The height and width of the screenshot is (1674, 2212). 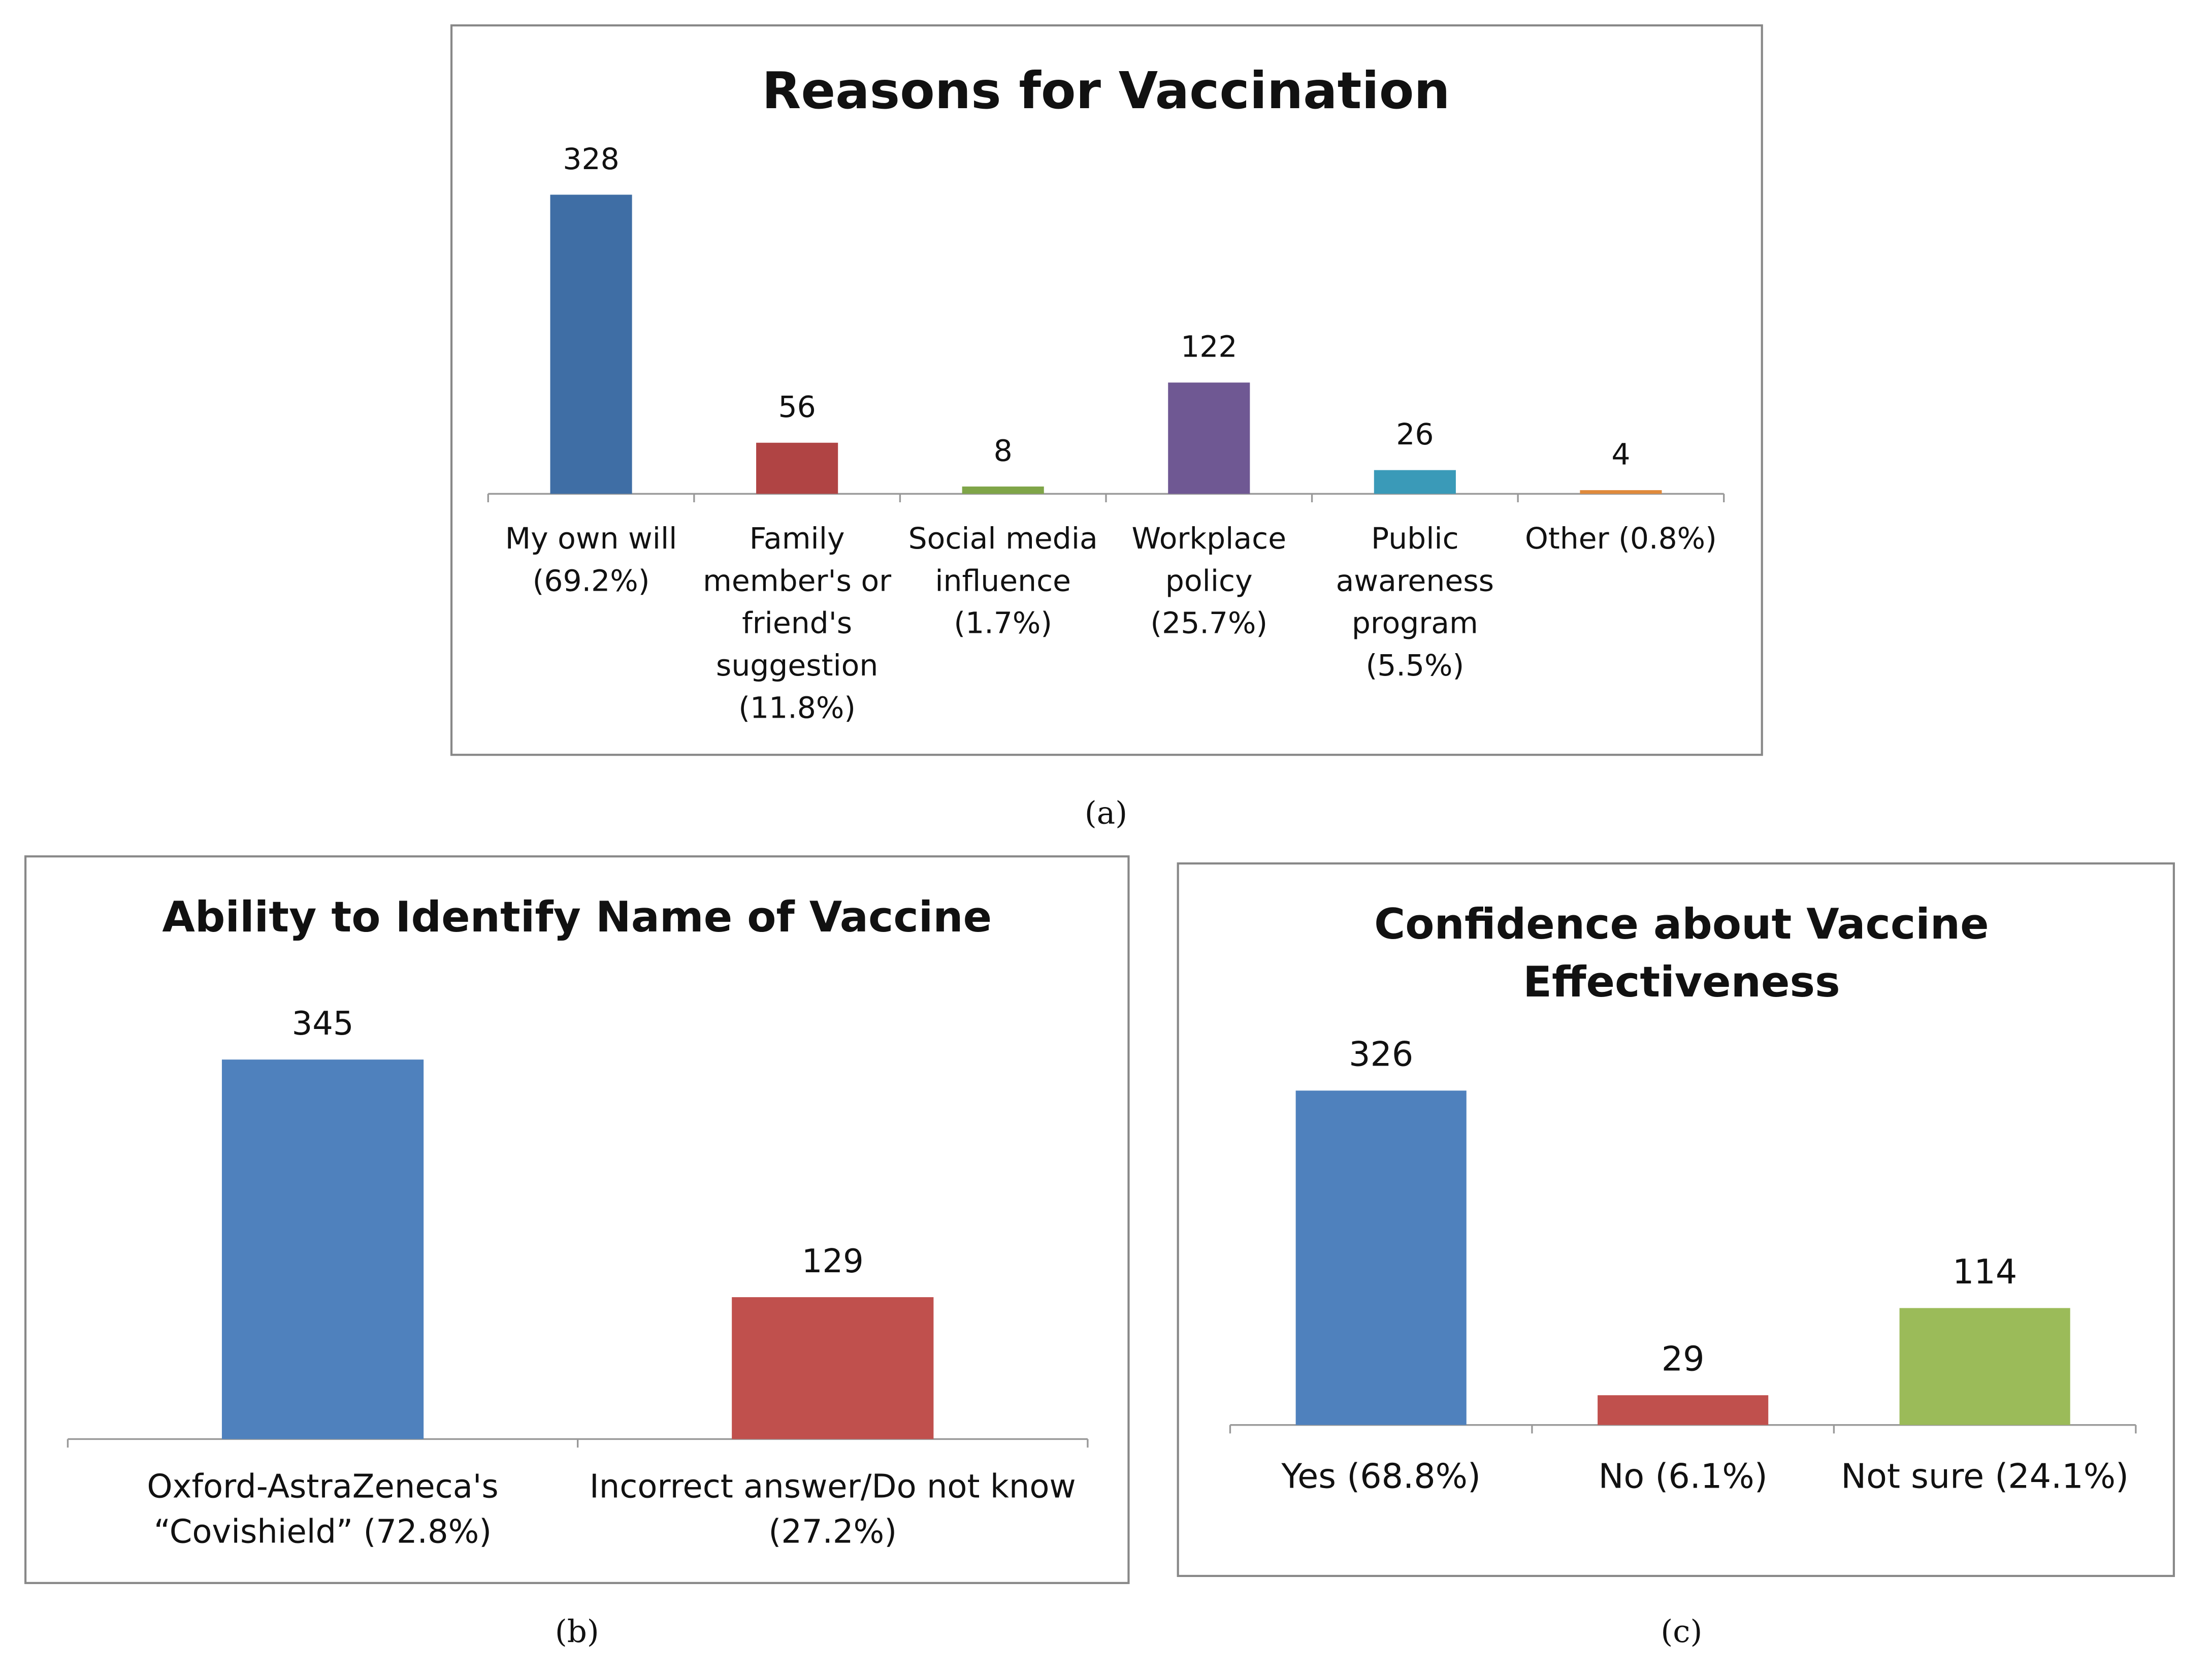 I want to click on x-tick-label: Yes (68.8%), so click(x=1381, y=1476).